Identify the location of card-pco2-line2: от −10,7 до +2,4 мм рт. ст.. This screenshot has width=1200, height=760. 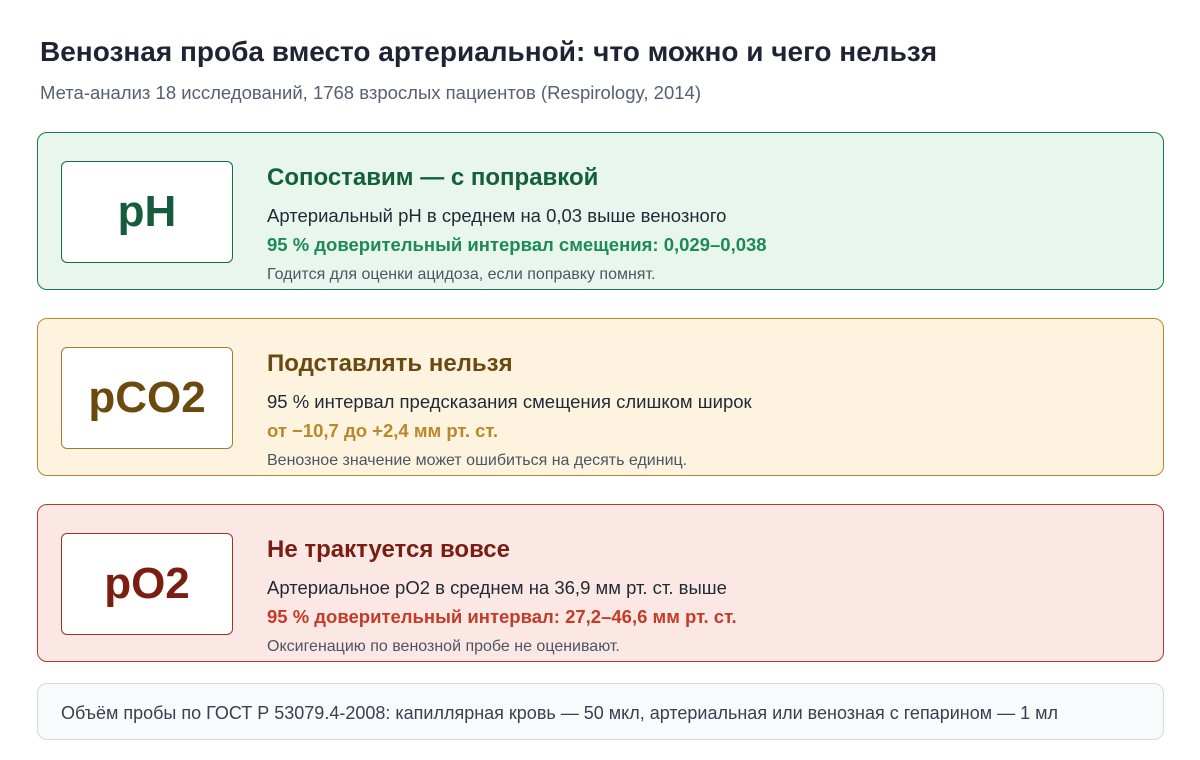
(382, 430).